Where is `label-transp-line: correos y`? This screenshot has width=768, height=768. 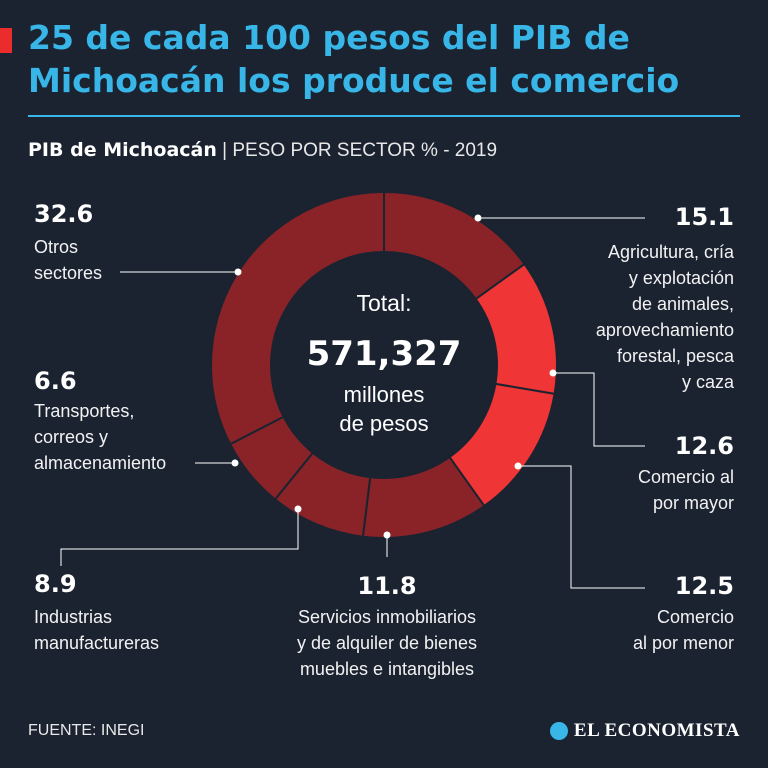
label-transp-line: correos y is located at coordinates (71, 437).